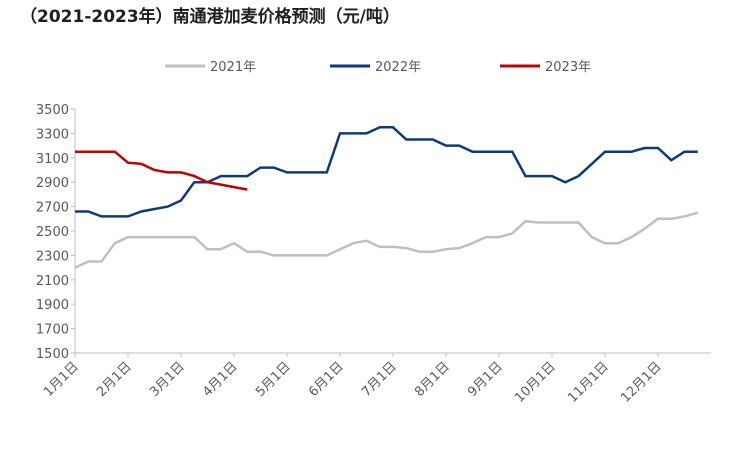 The width and height of the screenshot is (750, 454). Describe the element at coordinates (52, 330) in the screenshot. I see `y-tick-label: 1700` at that location.